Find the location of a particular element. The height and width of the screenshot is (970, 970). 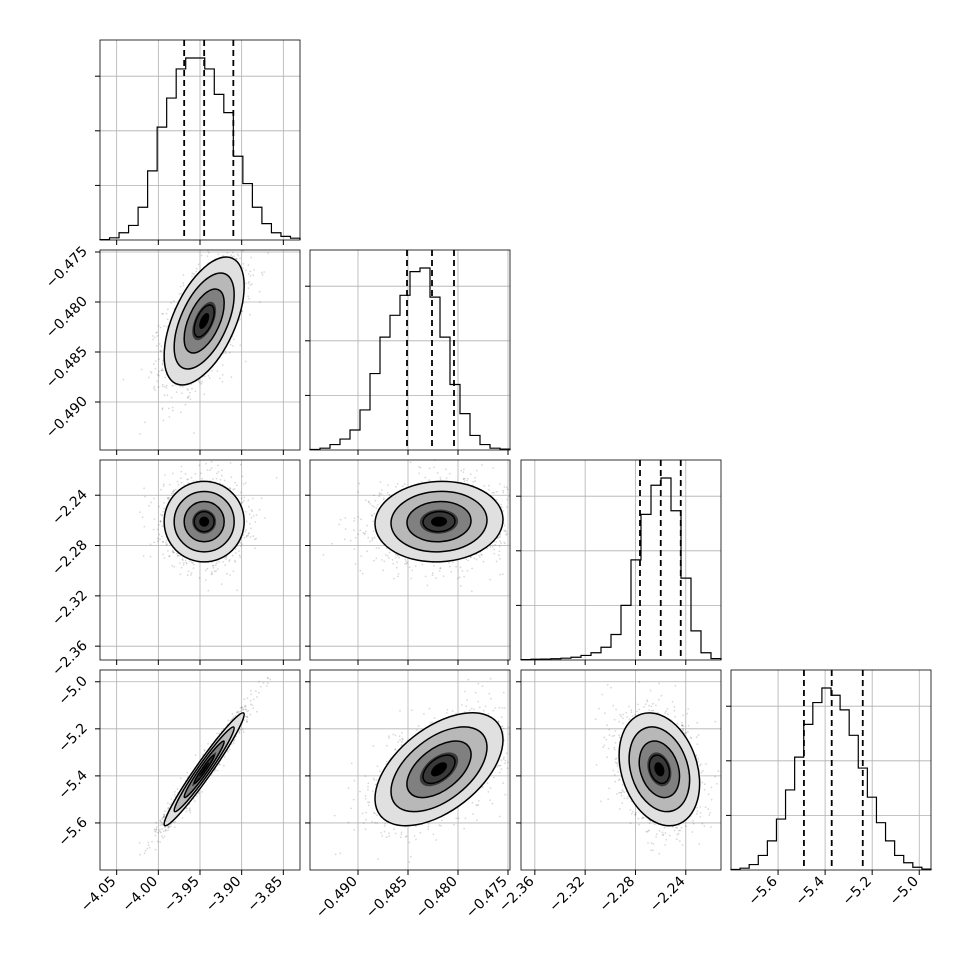

y-tick-label: −2.36 is located at coordinates (70, 659).